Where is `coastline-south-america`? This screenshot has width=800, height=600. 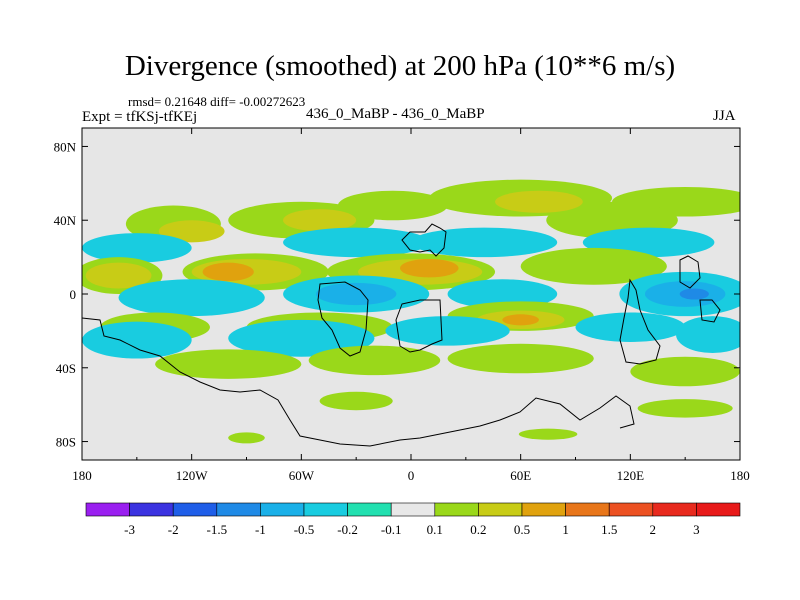
coastline-south-america is located at coordinates (343, 319).